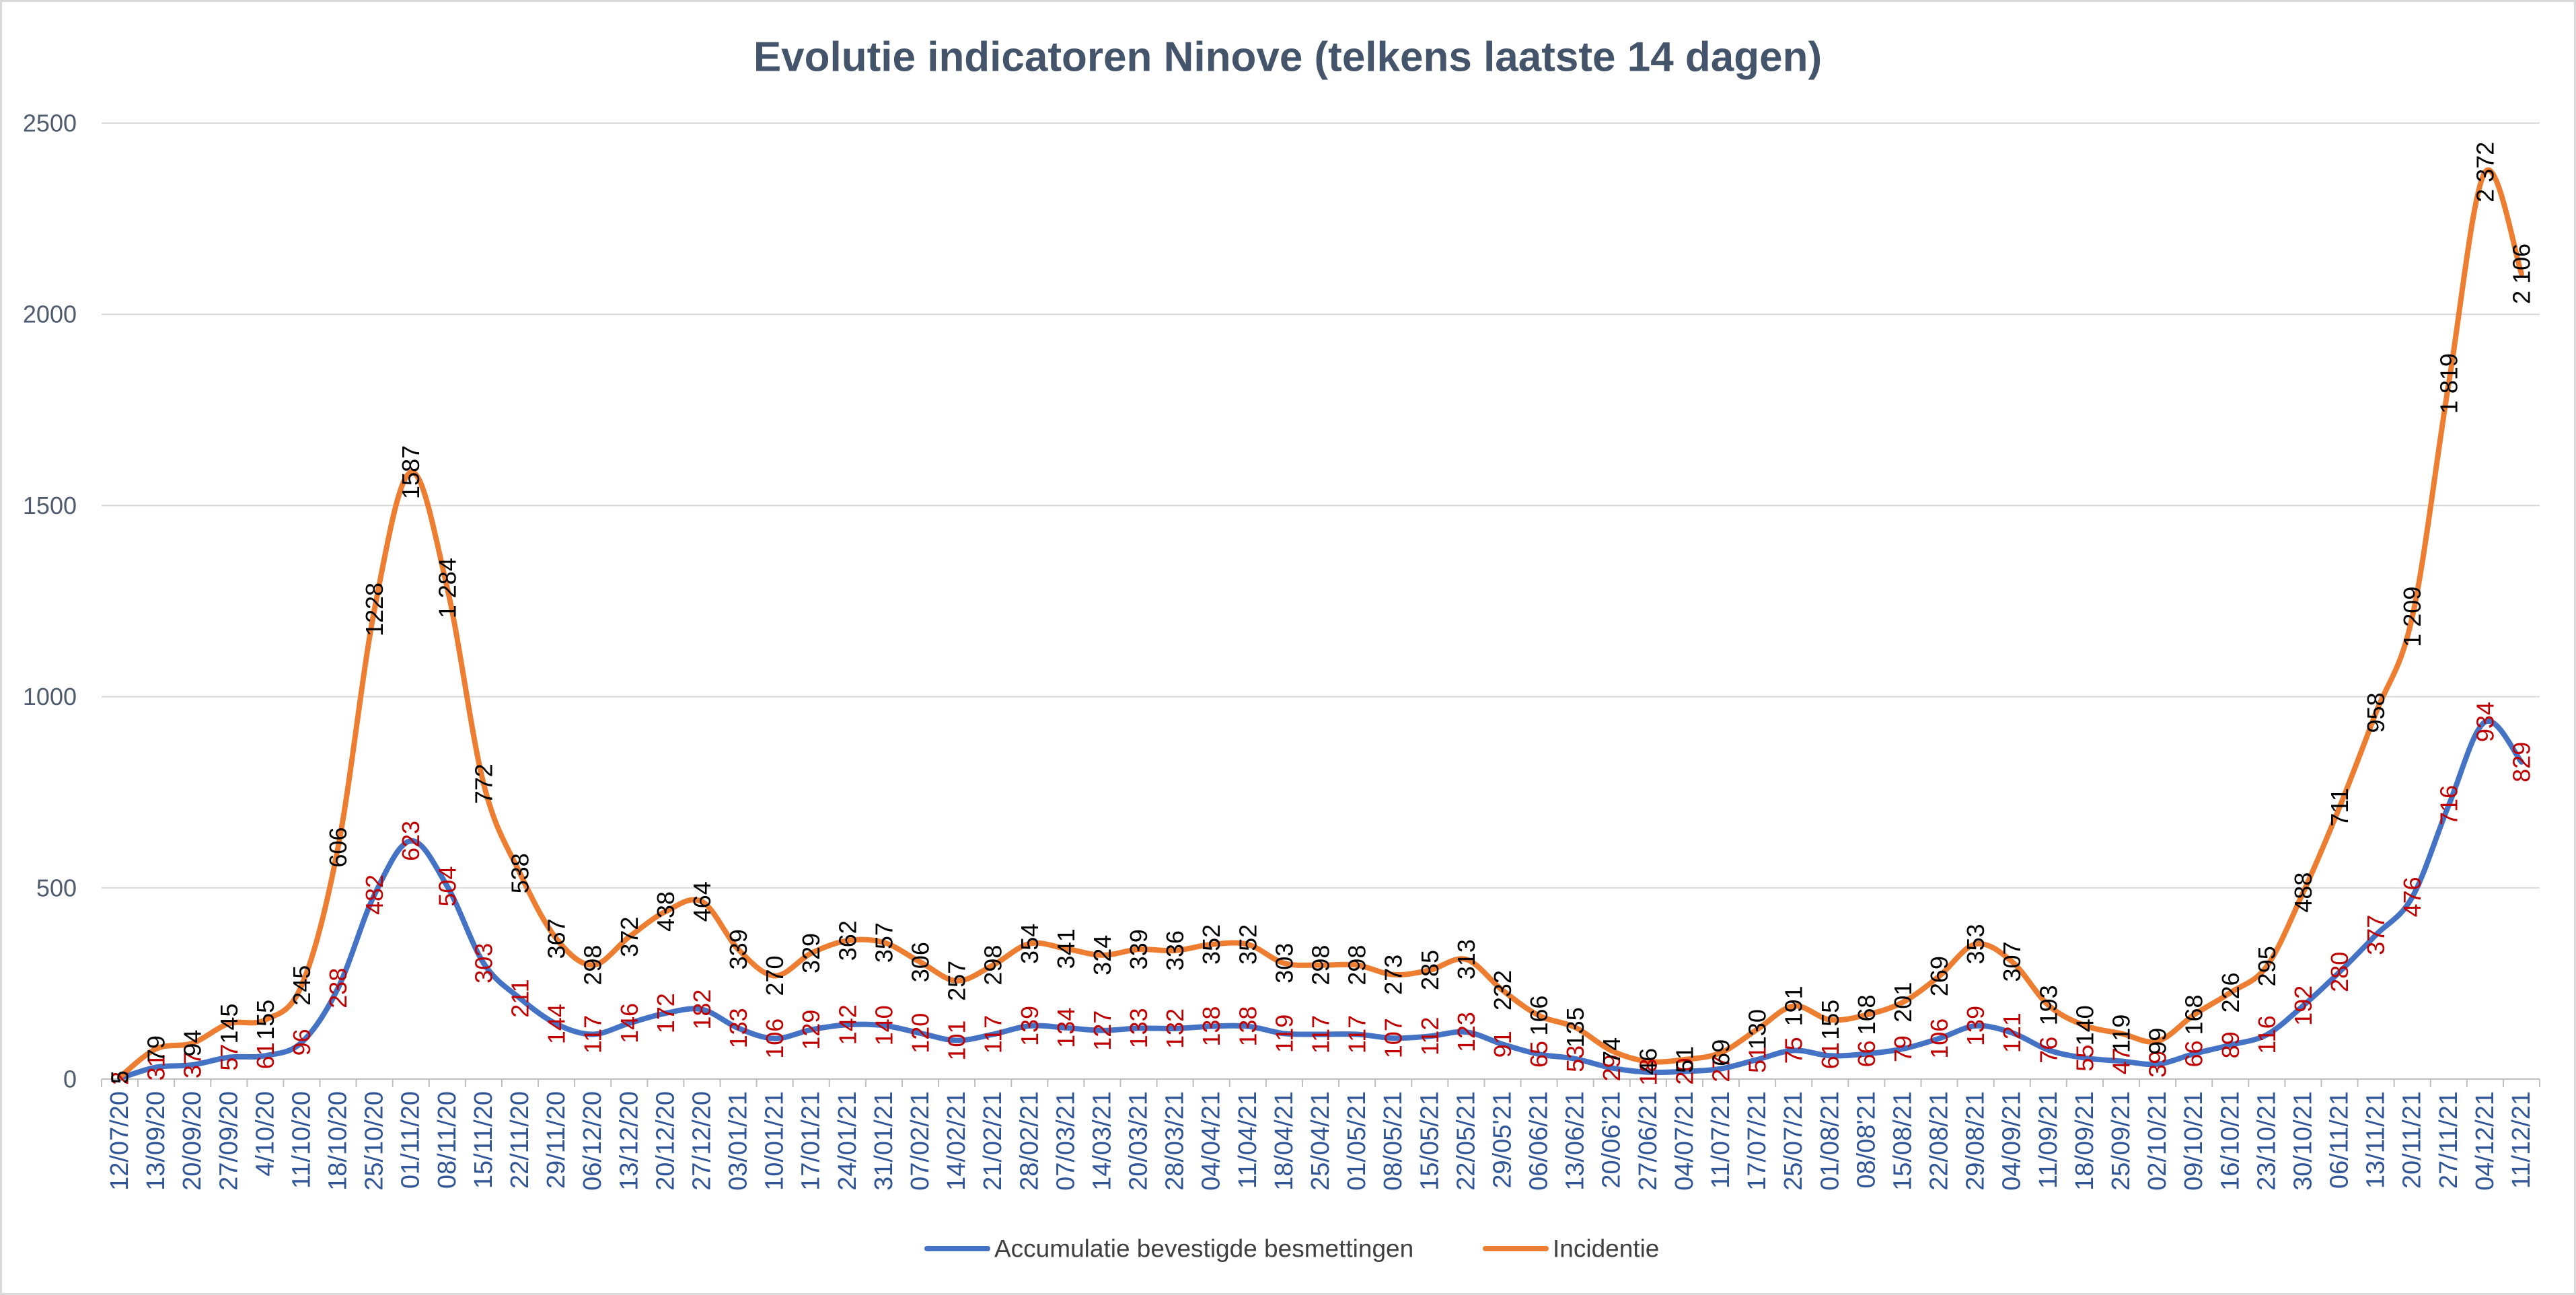 The image size is (2576, 1295). Describe the element at coordinates (156, 1141) in the screenshot. I see `x-tick-label: 13/09/20` at that location.